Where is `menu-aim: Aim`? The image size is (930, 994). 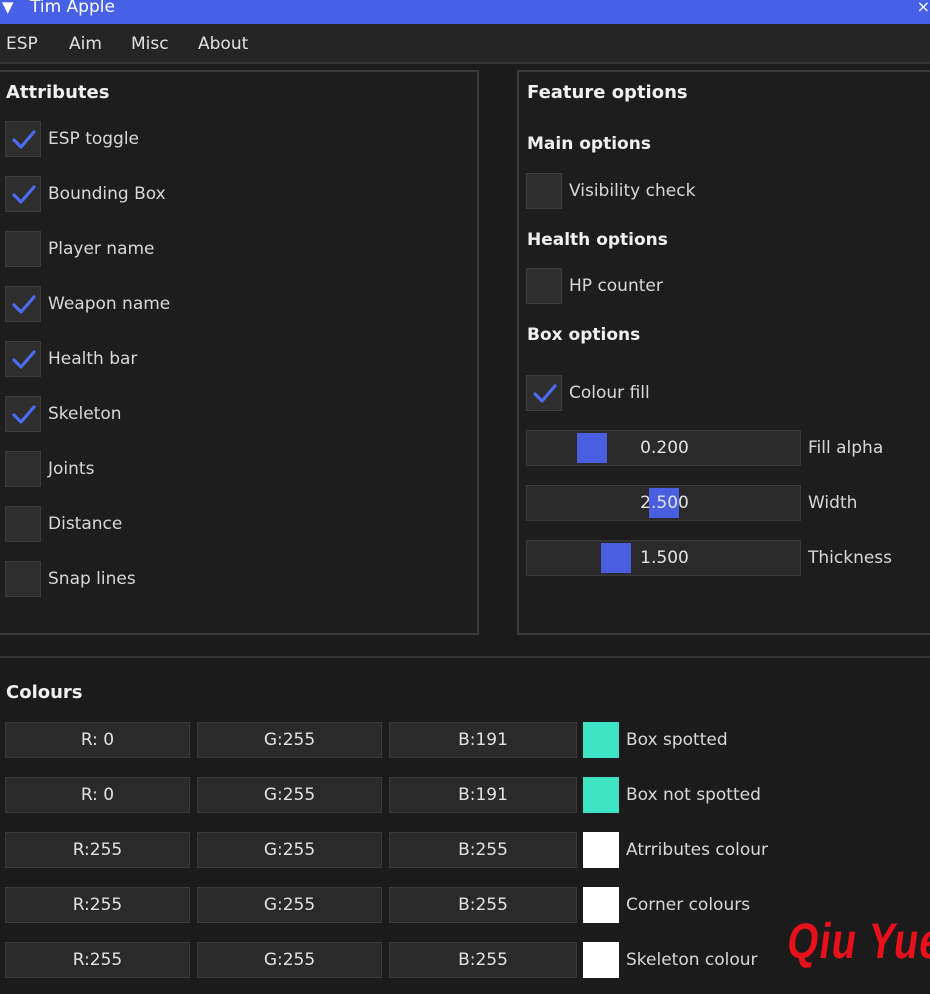 menu-aim: Aim is located at coordinates (85, 44).